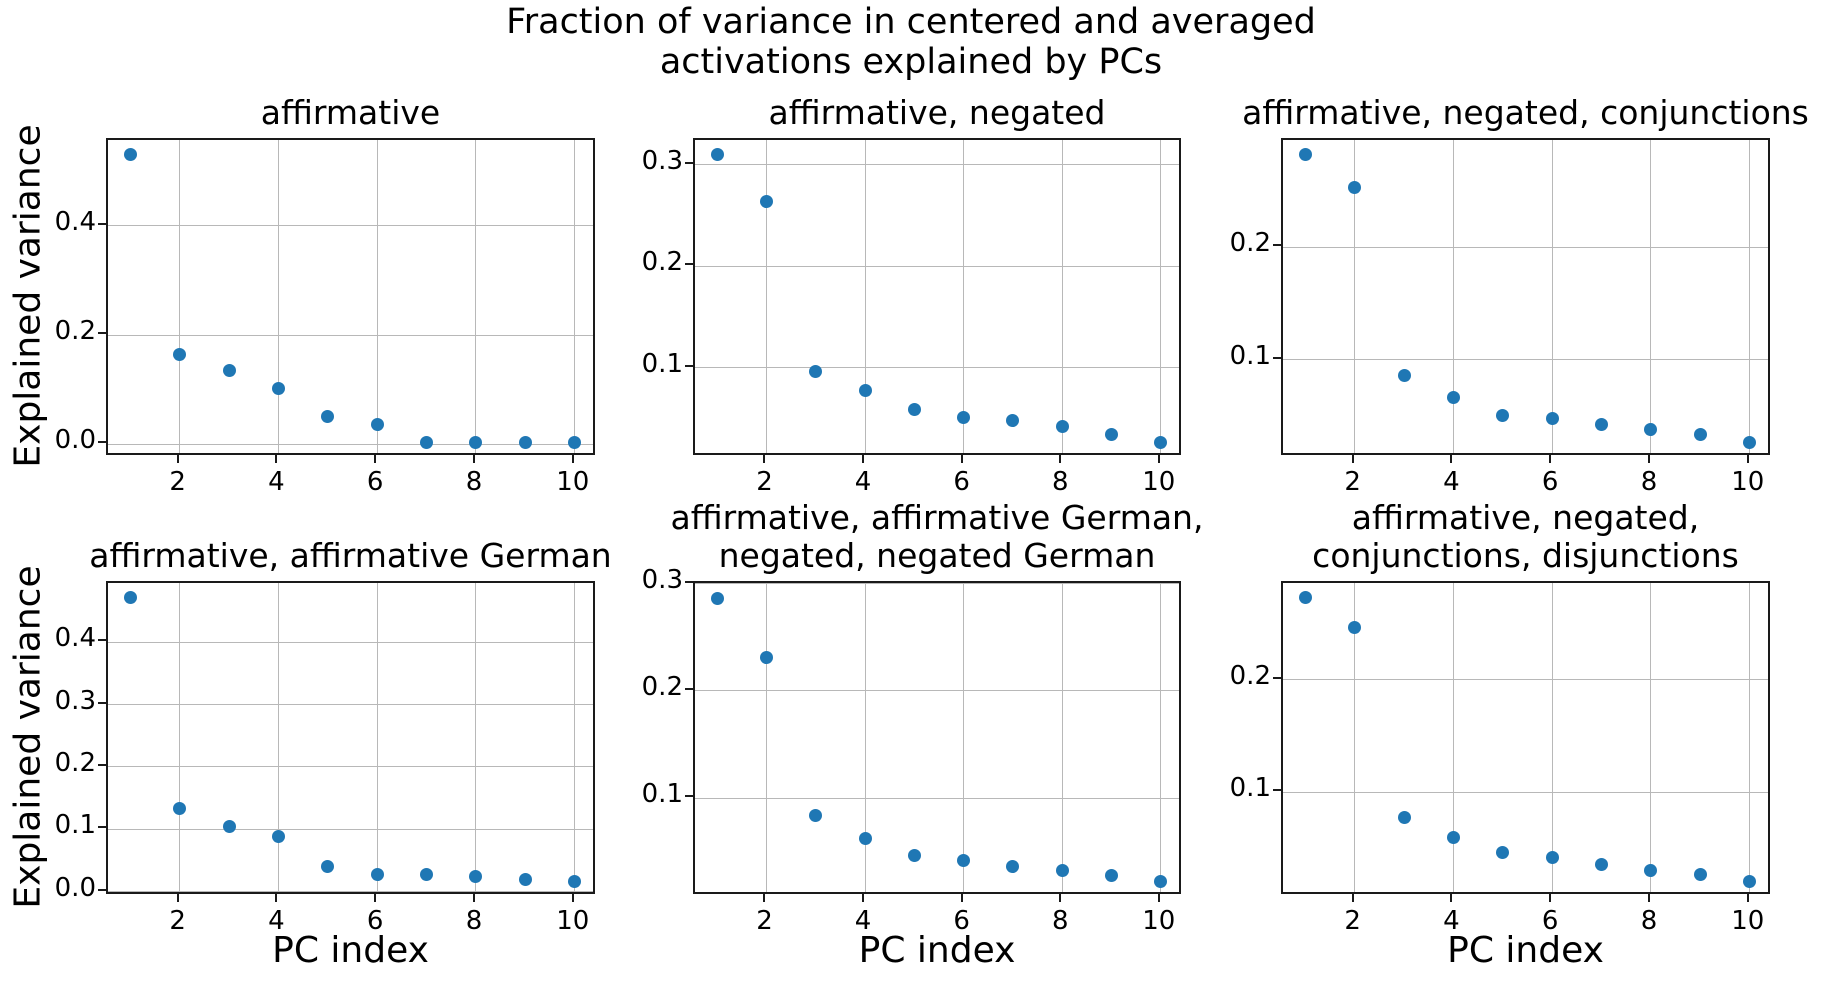 Image resolution: width=1843 pixels, height=985 pixels. I want to click on y-axis-label-row1: Explained variance, so click(28, 296).